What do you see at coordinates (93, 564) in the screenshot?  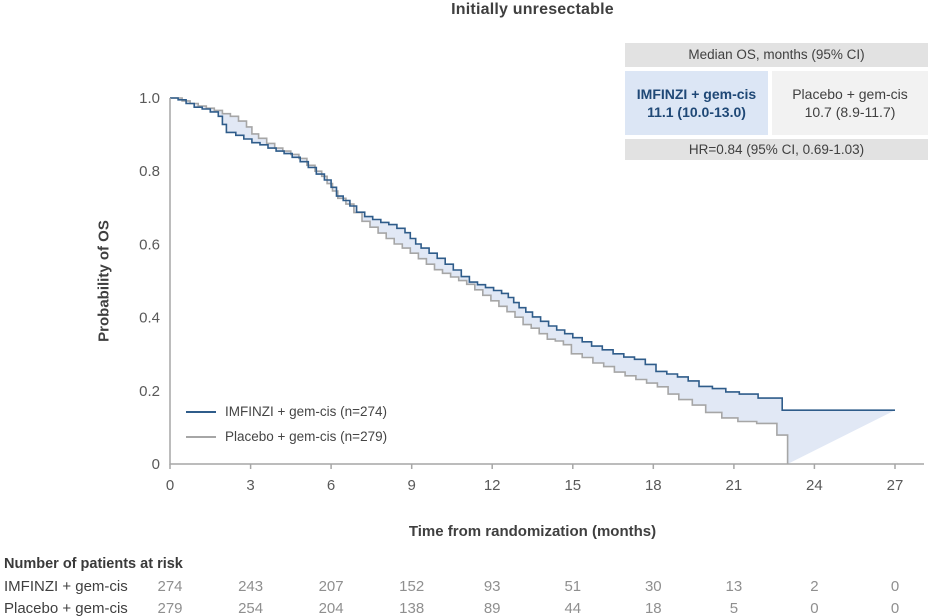 I see `risk-table-heading: Number of patients at risk` at bounding box center [93, 564].